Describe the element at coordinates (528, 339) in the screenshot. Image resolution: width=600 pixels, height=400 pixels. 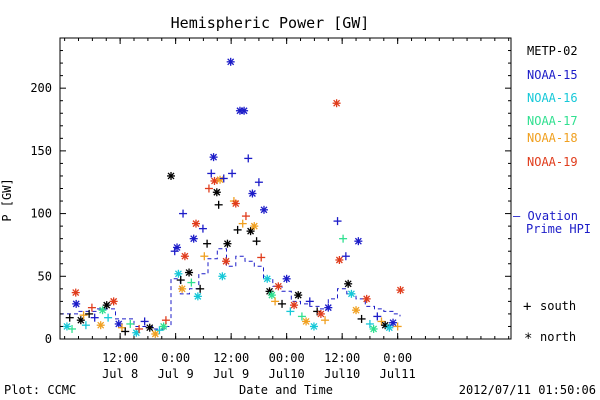
I see `legend-marker-north-symbol: *` at that location.